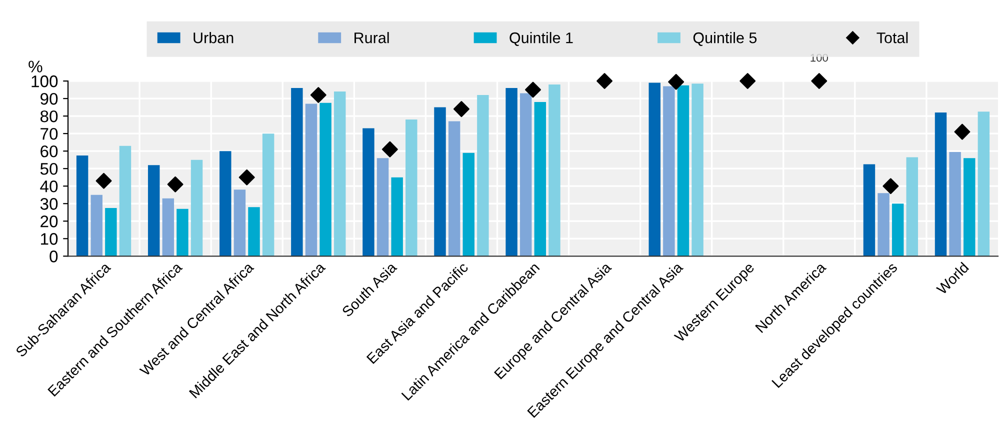 This screenshot has width=1000, height=422. Describe the element at coordinates (371, 38) in the screenshot. I see `legend-label: Rural` at that location.